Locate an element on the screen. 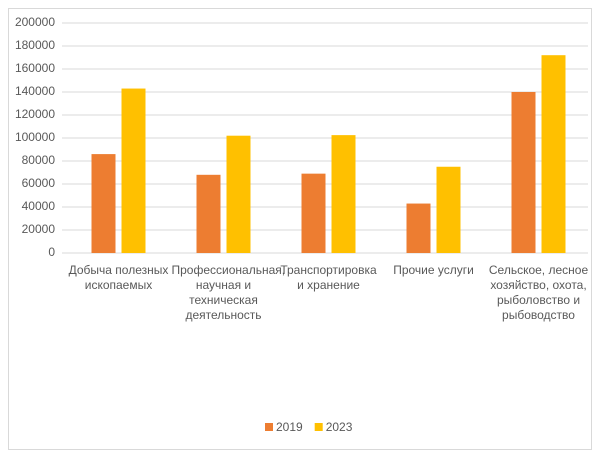  y-tick-label: 80000 is located at coordinates (39, 160).